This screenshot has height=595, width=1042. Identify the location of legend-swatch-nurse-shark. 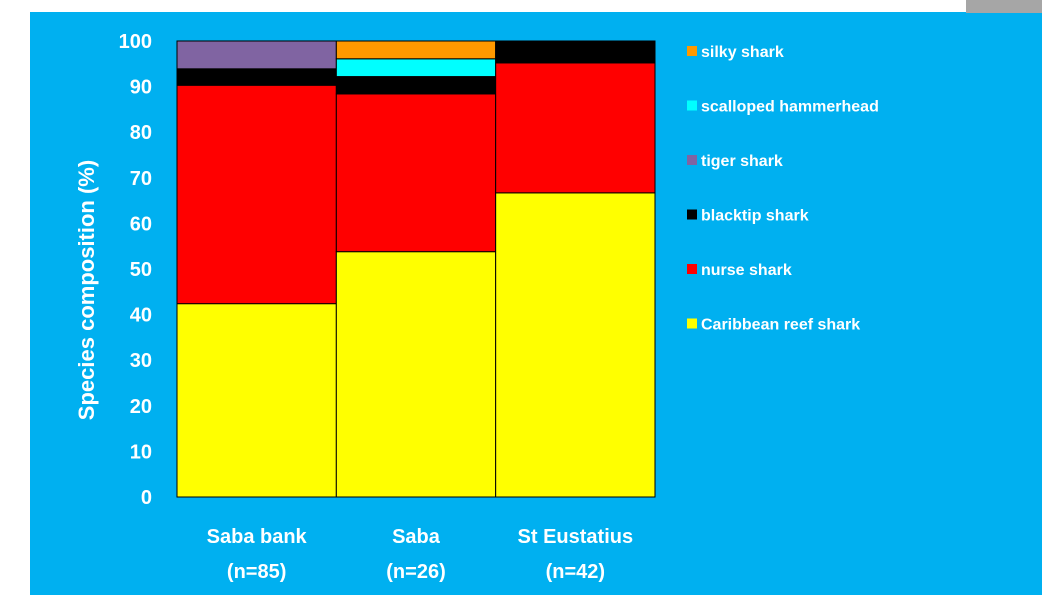
(692, 269).